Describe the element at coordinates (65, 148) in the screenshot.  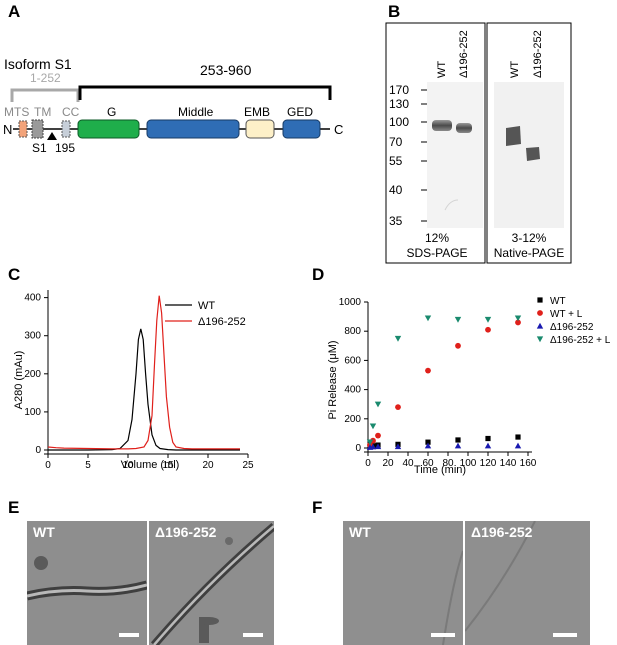
I see `cleavage-site-label: 195` at that location.